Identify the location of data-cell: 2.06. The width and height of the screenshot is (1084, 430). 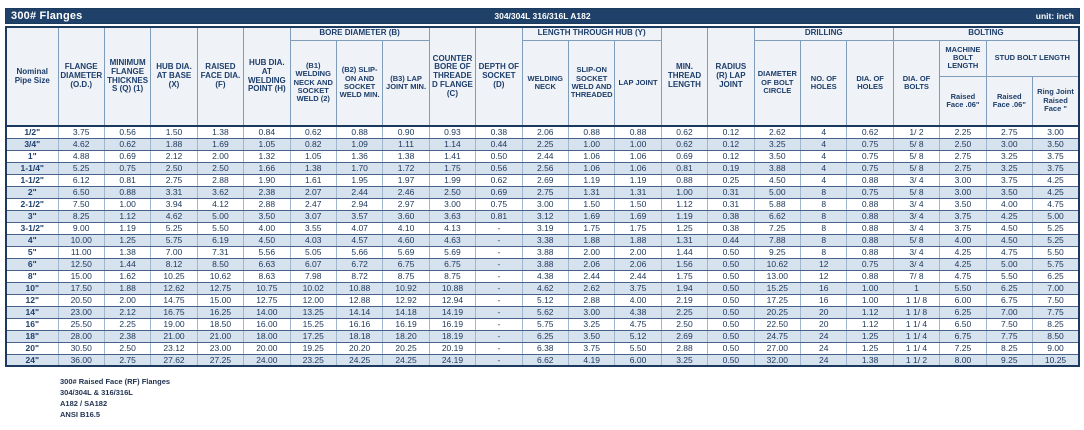
(591, 264).